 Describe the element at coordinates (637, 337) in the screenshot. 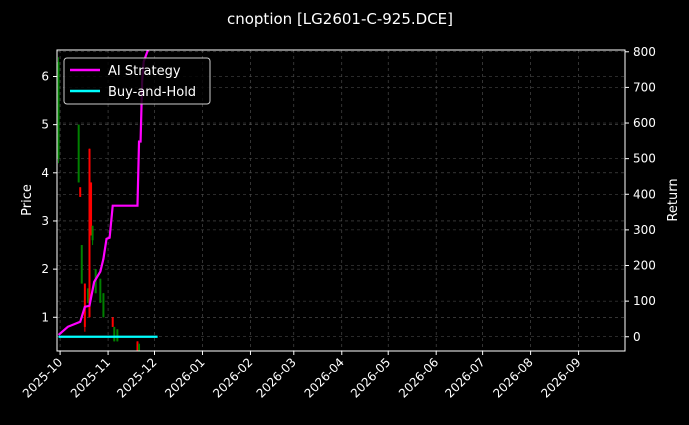

I see `y2-tick-label: 0` at that location.